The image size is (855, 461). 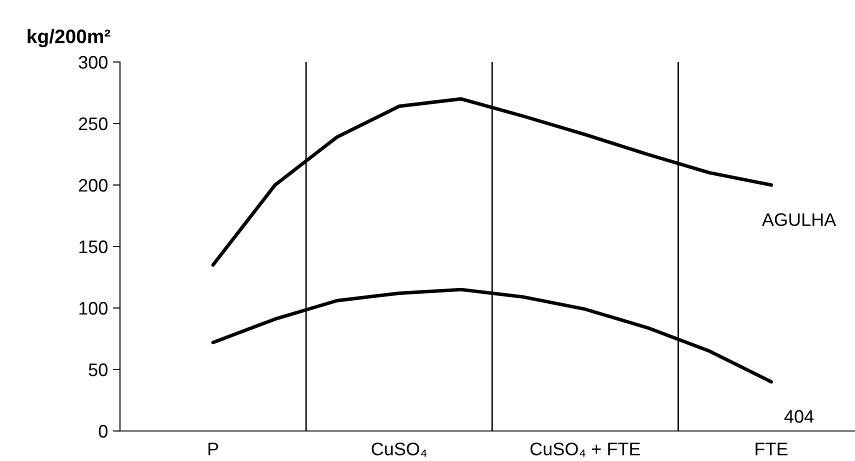 I want to click on y-tick-label: 50, so click(x=98, y=369).